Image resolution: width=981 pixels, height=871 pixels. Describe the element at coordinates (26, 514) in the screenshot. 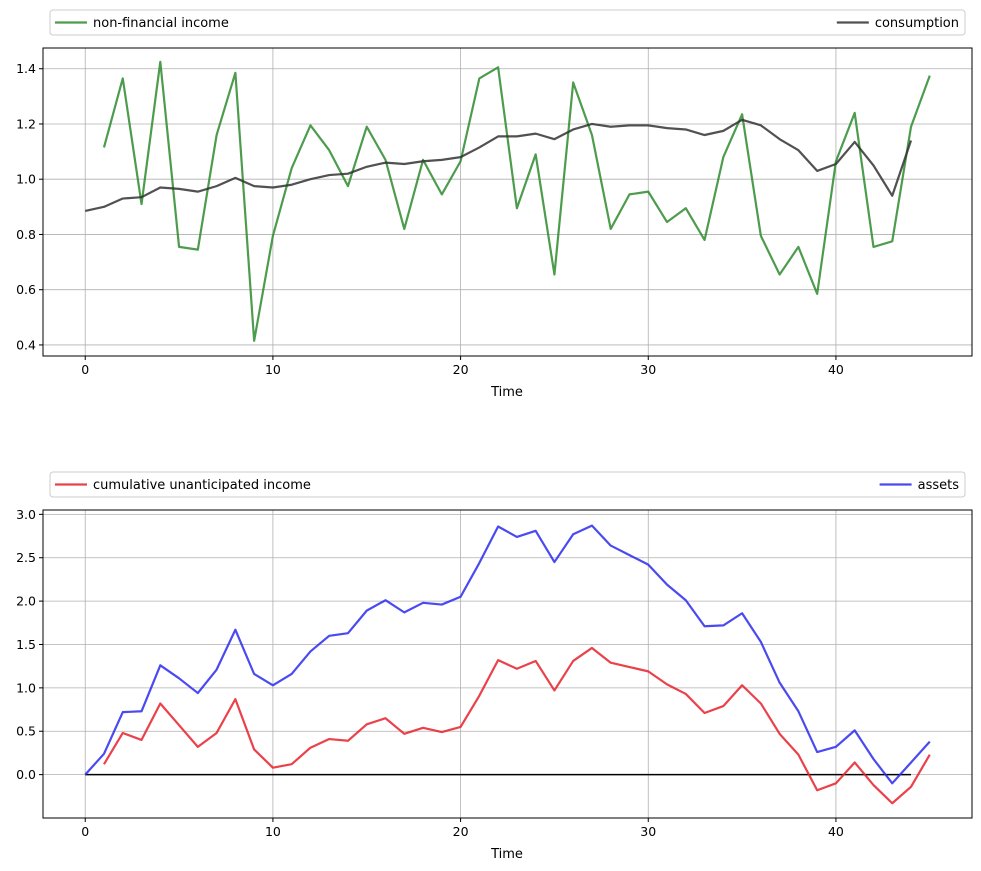

I see `y-tick-label: 3.0` at that location.